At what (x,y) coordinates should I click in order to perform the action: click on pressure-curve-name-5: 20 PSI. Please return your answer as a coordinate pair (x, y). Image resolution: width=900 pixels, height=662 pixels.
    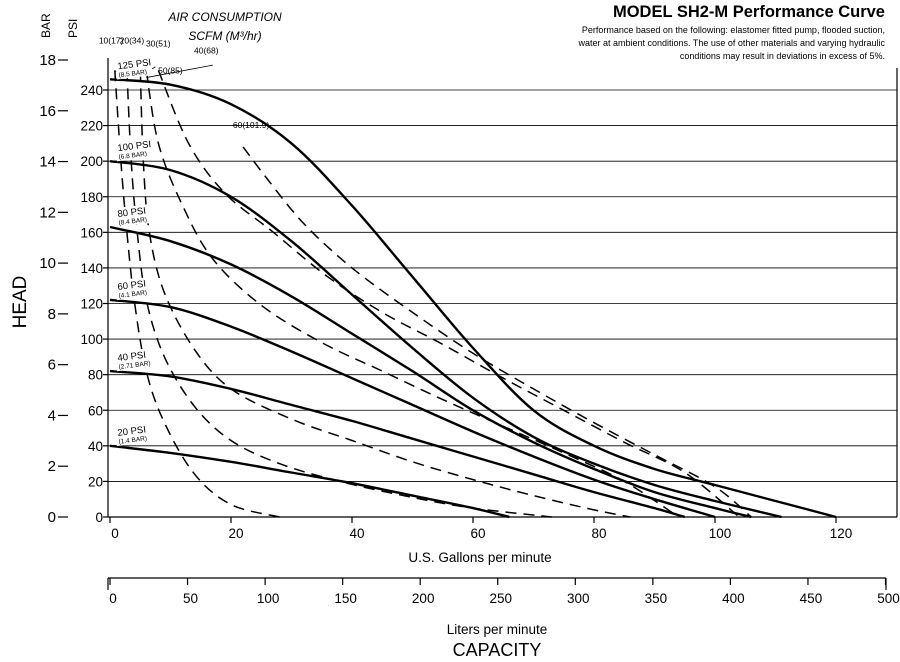
    Looking at the image, I should click on (132, 431).